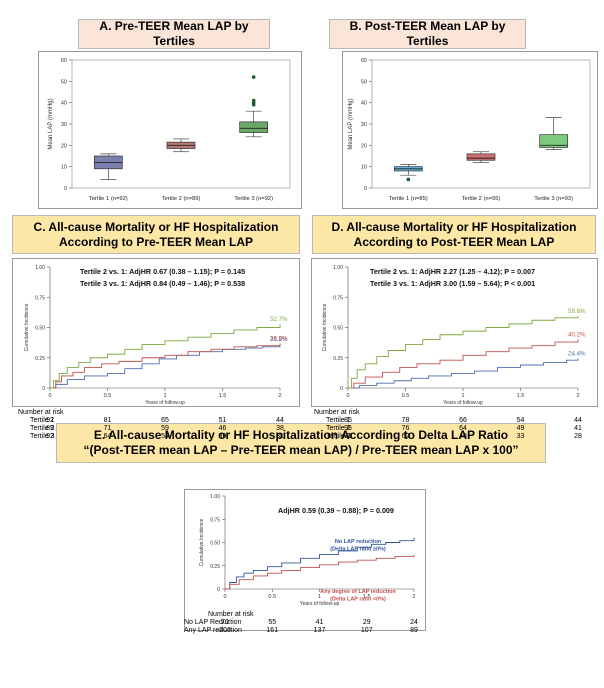 The image size is (604, 688). What do you see at coordinates (520, 420) in the screenshot?
I see `risk-cell-d: 54` at bounding box center [520, 420].